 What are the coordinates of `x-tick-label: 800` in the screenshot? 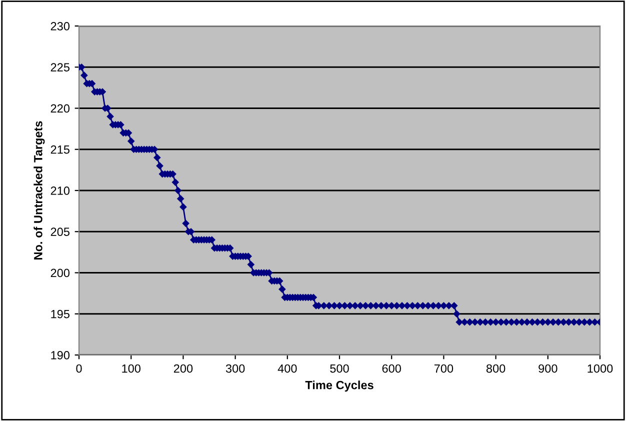 It's located at (496, 368).